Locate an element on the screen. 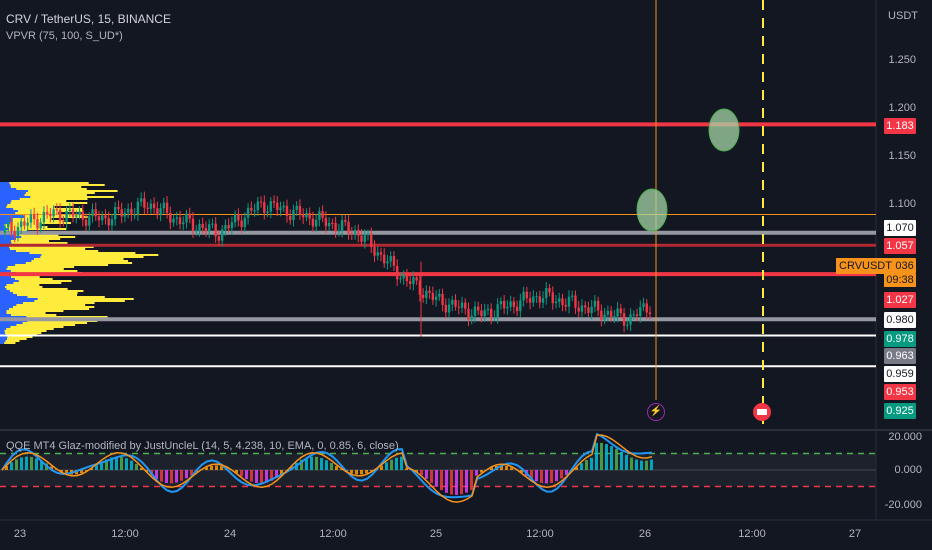  vpvr-indicator-label: VPVR (75, 100, S_UD*) is located at coordinates (64, 36).